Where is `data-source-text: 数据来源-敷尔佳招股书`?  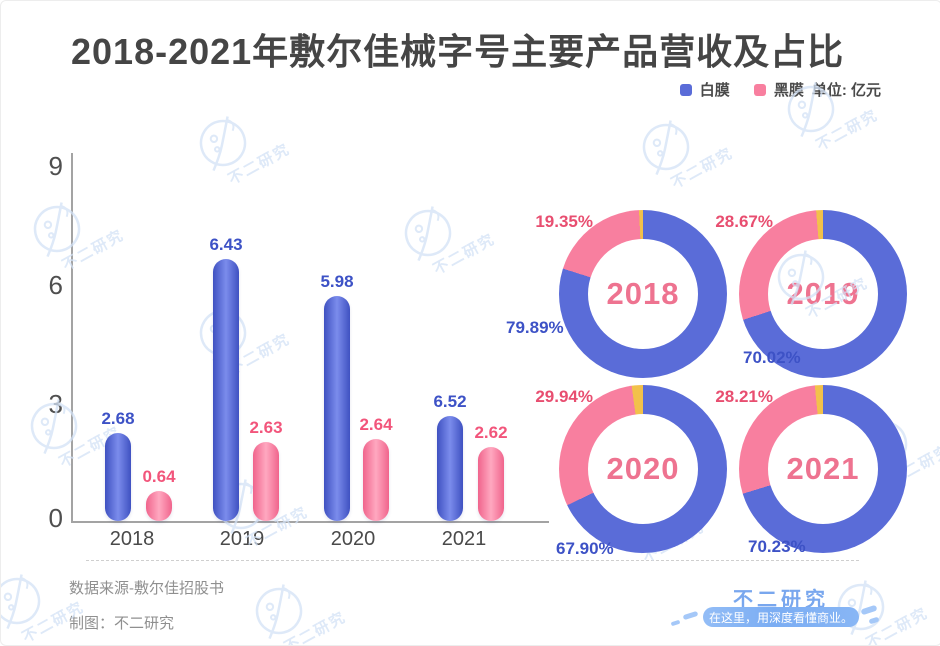 data-source-text: 数据来源-敷尔佳招股书 is located at coordinates (146, 588).